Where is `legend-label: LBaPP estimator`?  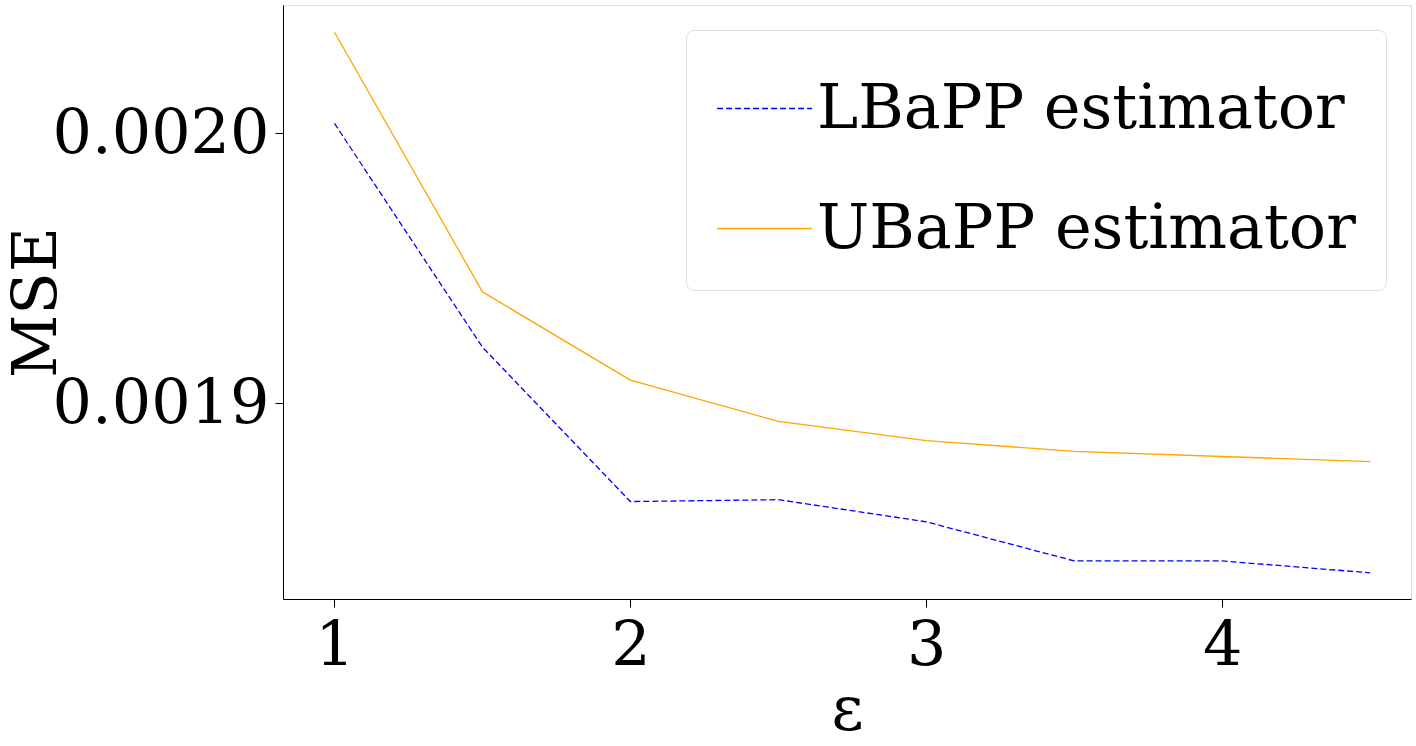
legend-label: LBaPP estimator is located at coordinates (1081, 106).